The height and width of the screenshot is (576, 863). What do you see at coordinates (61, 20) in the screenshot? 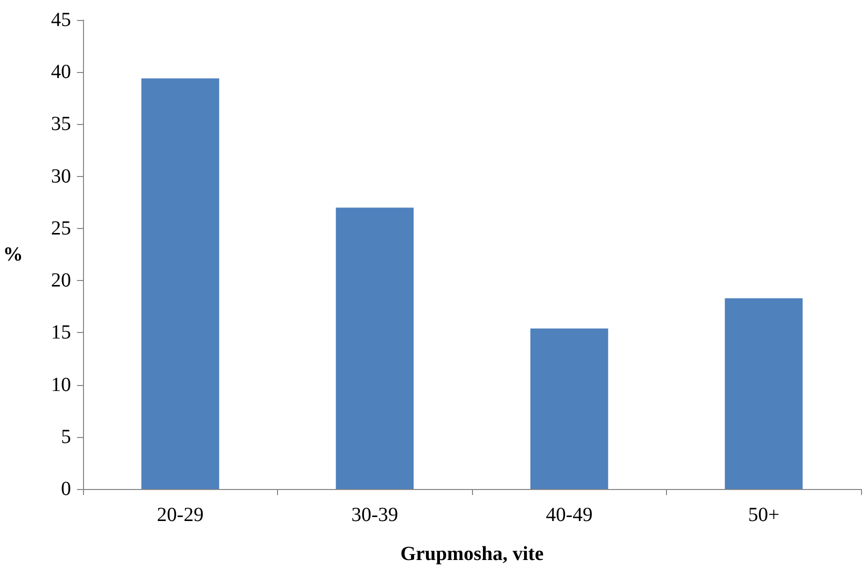
I see `y-tick-label: 45` at bounding box center [61, 20].